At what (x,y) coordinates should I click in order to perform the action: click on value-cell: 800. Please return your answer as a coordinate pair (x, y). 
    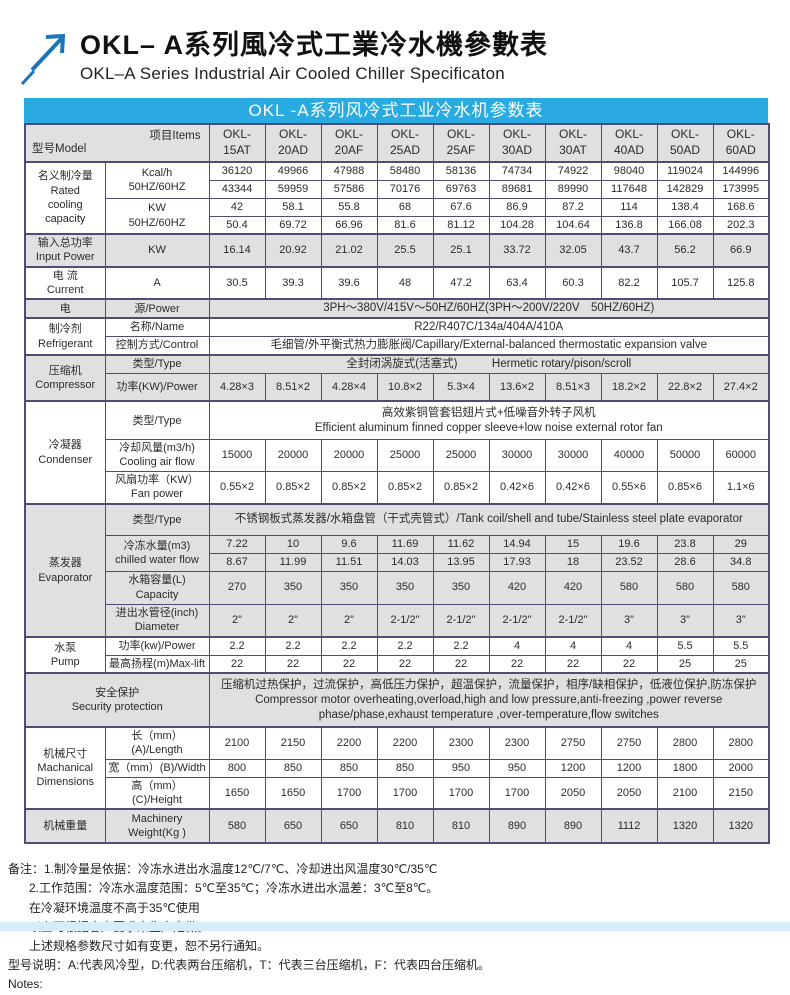
    Looking at the image, I should click on (237, 768).